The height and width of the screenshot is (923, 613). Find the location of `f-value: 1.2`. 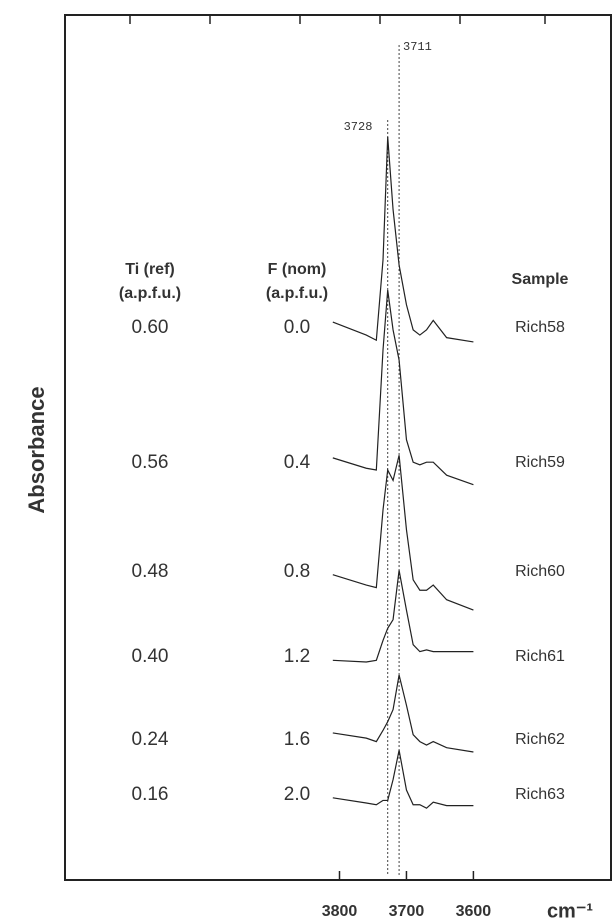

f-value: 1.2 is located at coordinates (297, 656).